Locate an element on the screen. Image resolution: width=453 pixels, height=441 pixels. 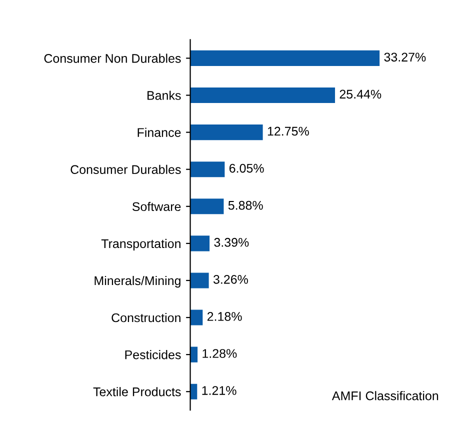
data-label: 25.44% is located at coordinates (361, 94).